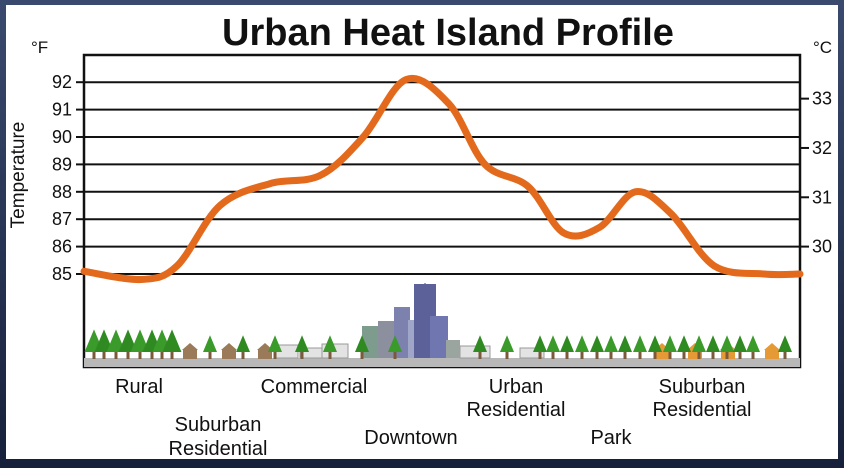  What do you see at coordinates (453, 349) in the screenshot?
I see `downtown-building` at bounding box center [453, 349].